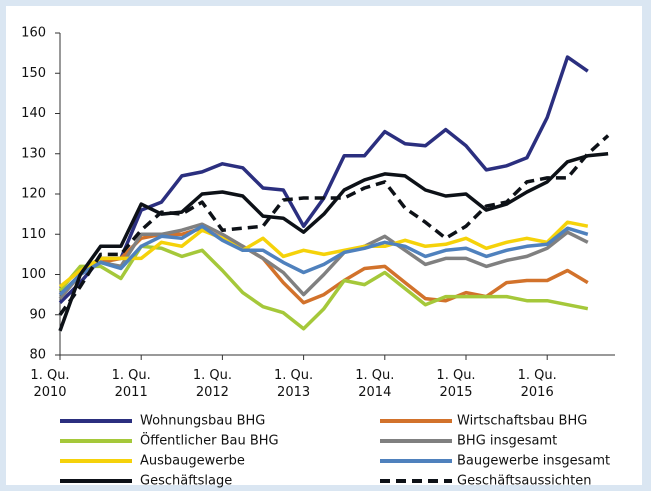  What do you see at coordinates (209, 440) in the screenshot?
I see `legend-label: Öffentlicher Bau BHG` at bounding box center [209, 440].